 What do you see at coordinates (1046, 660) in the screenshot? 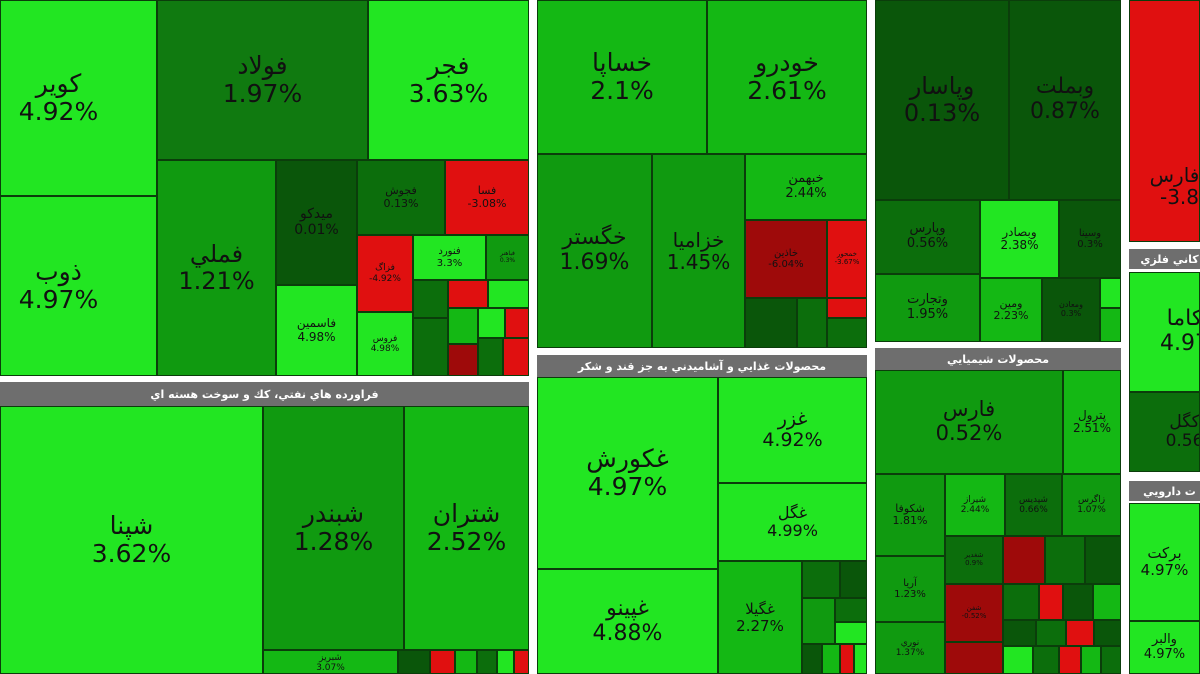
I see `tile-small-q14` at bounding box center [1046, 660].